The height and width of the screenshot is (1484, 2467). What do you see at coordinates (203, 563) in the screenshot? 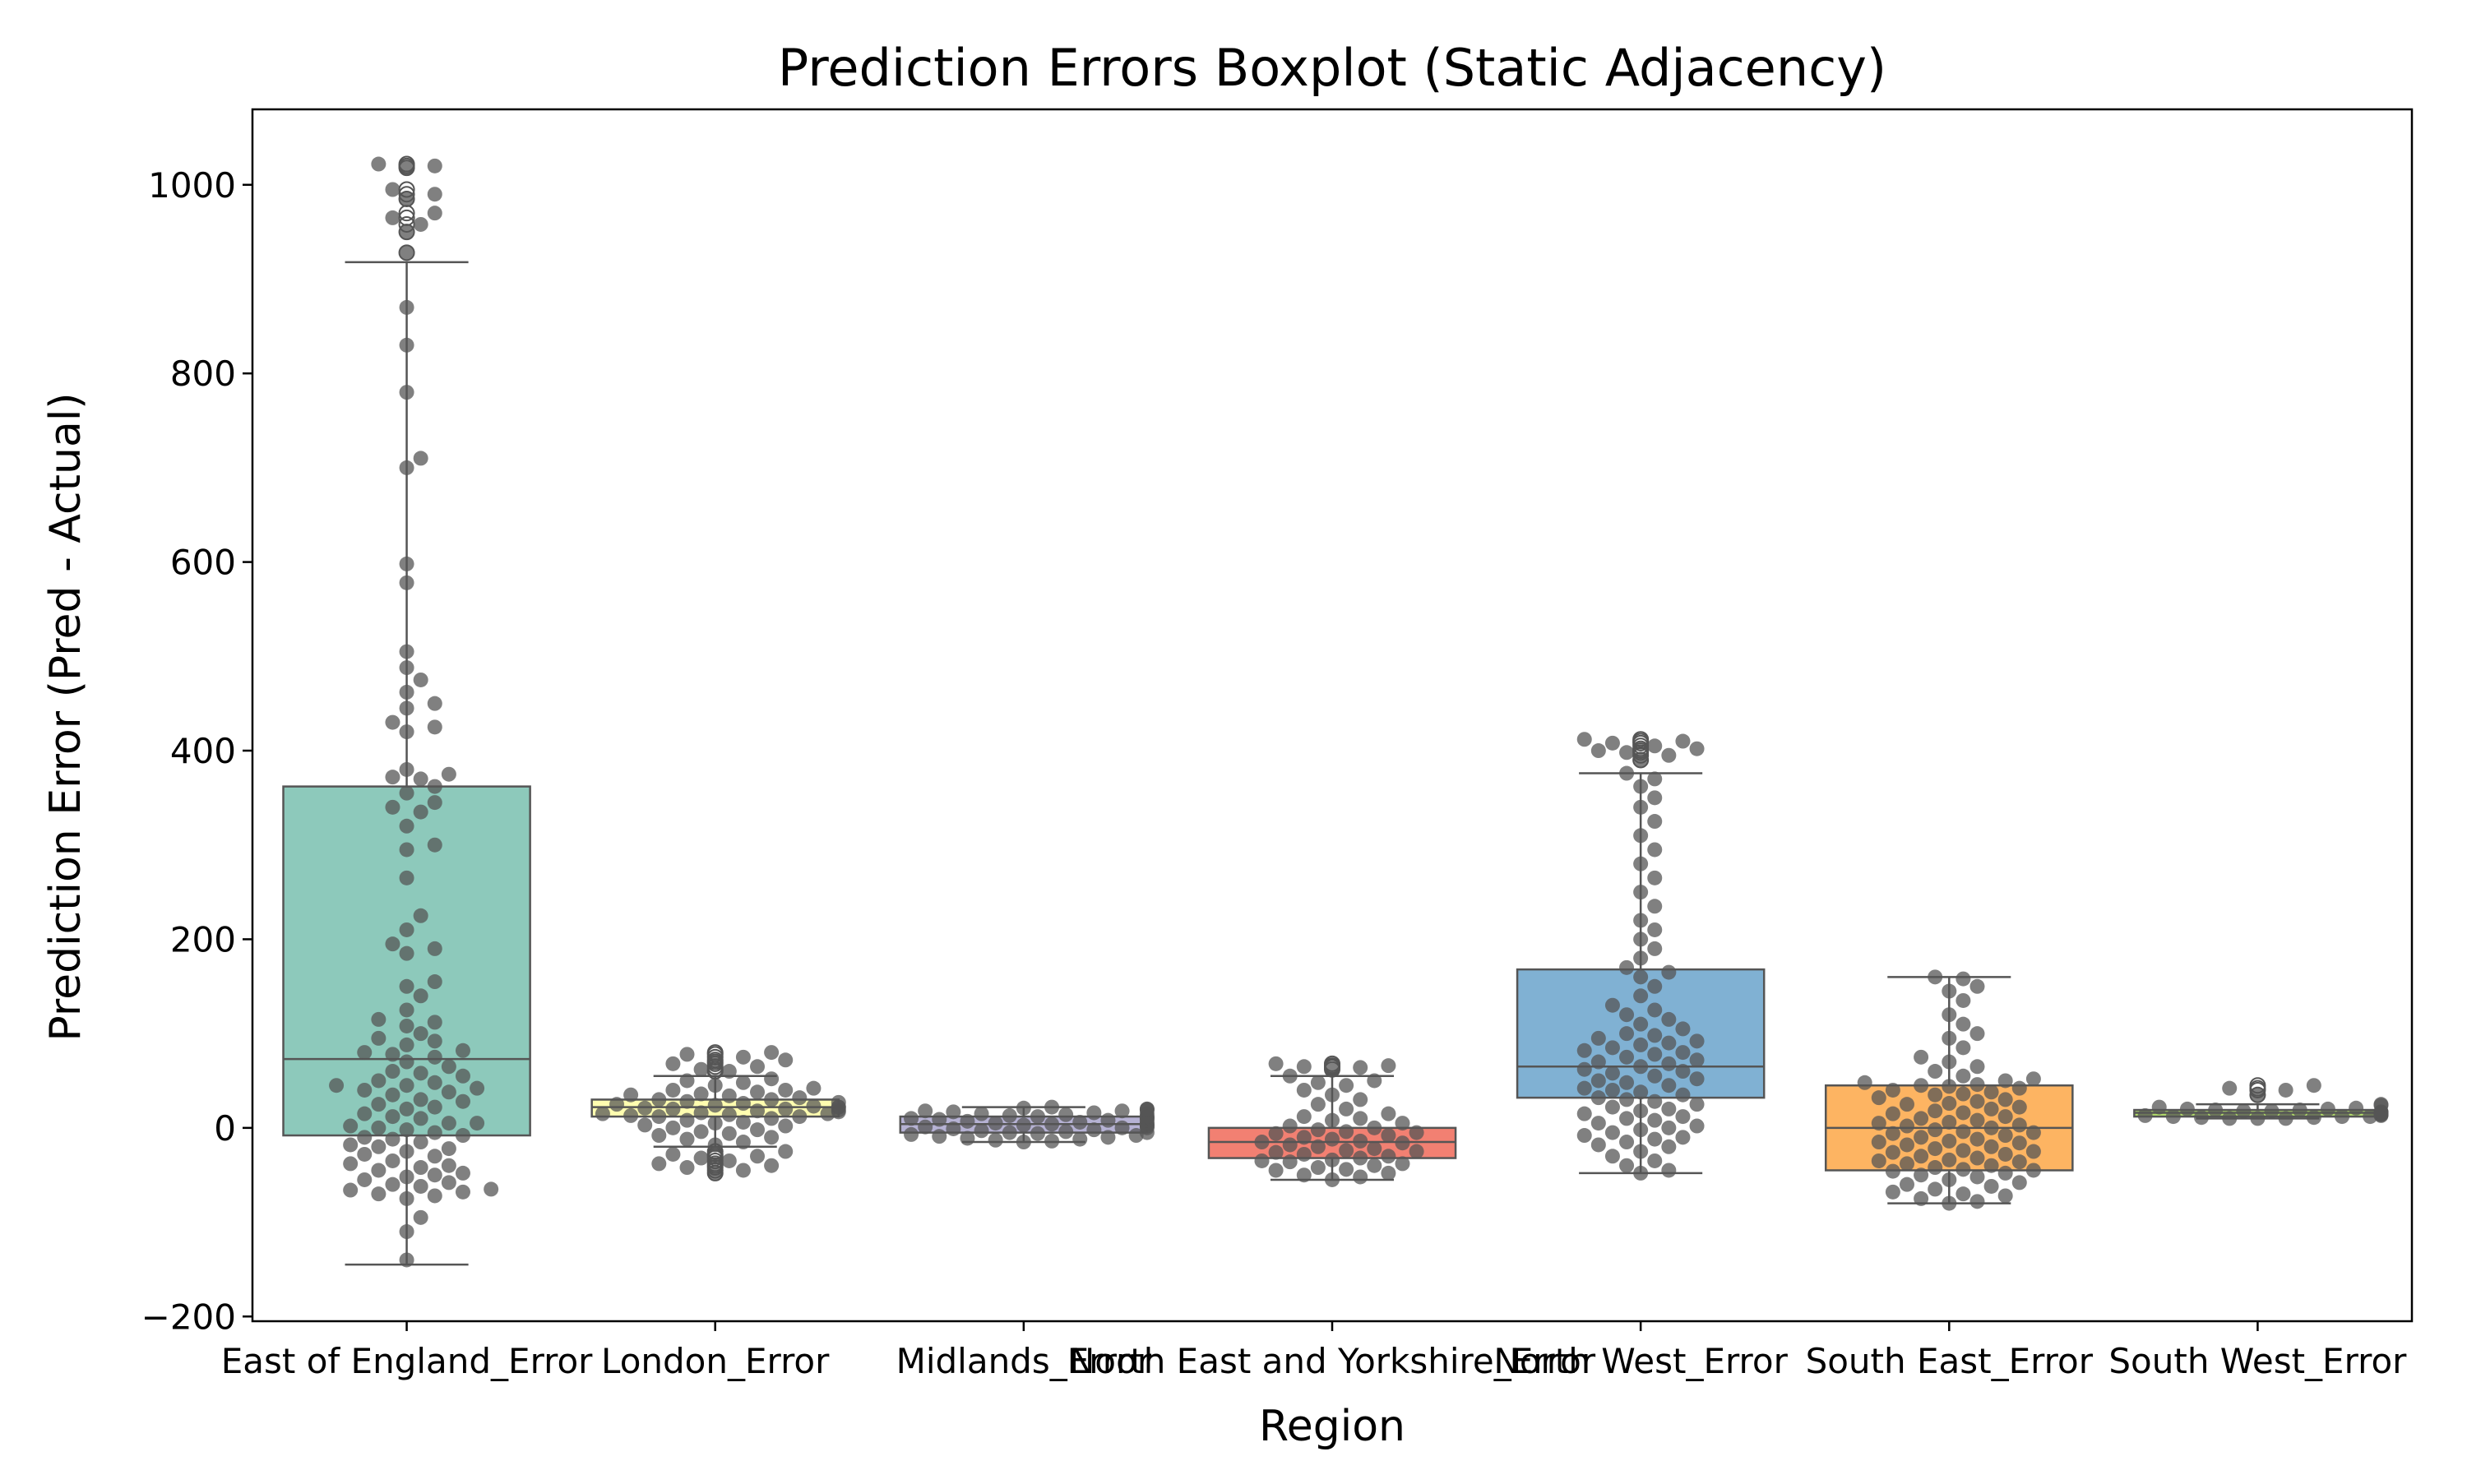
I see `y-tick-label: 600` at bounding box center [203, 563].